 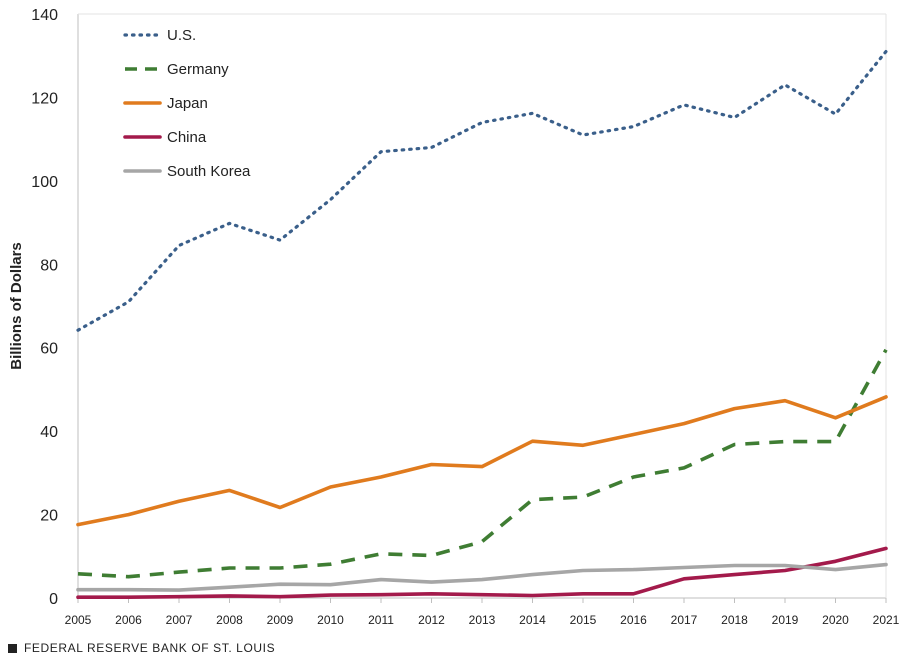 What do you see at coordinates (532, 620) in the screenshot?
I see `x-tick-label: 2014` at bounding box center [532, 620].